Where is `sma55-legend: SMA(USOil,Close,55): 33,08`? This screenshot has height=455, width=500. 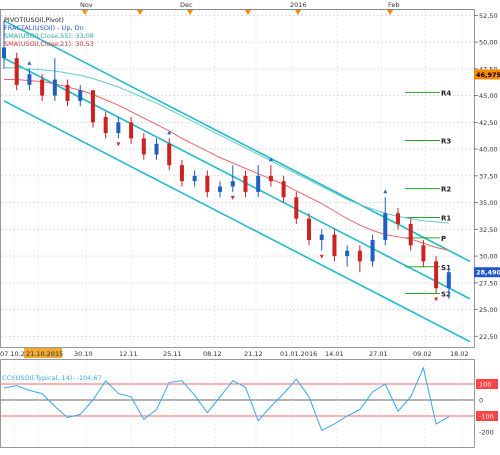
sma55-legend: SMA(USOil,Close,55): 33,08 is located at coordinates (49, 36).